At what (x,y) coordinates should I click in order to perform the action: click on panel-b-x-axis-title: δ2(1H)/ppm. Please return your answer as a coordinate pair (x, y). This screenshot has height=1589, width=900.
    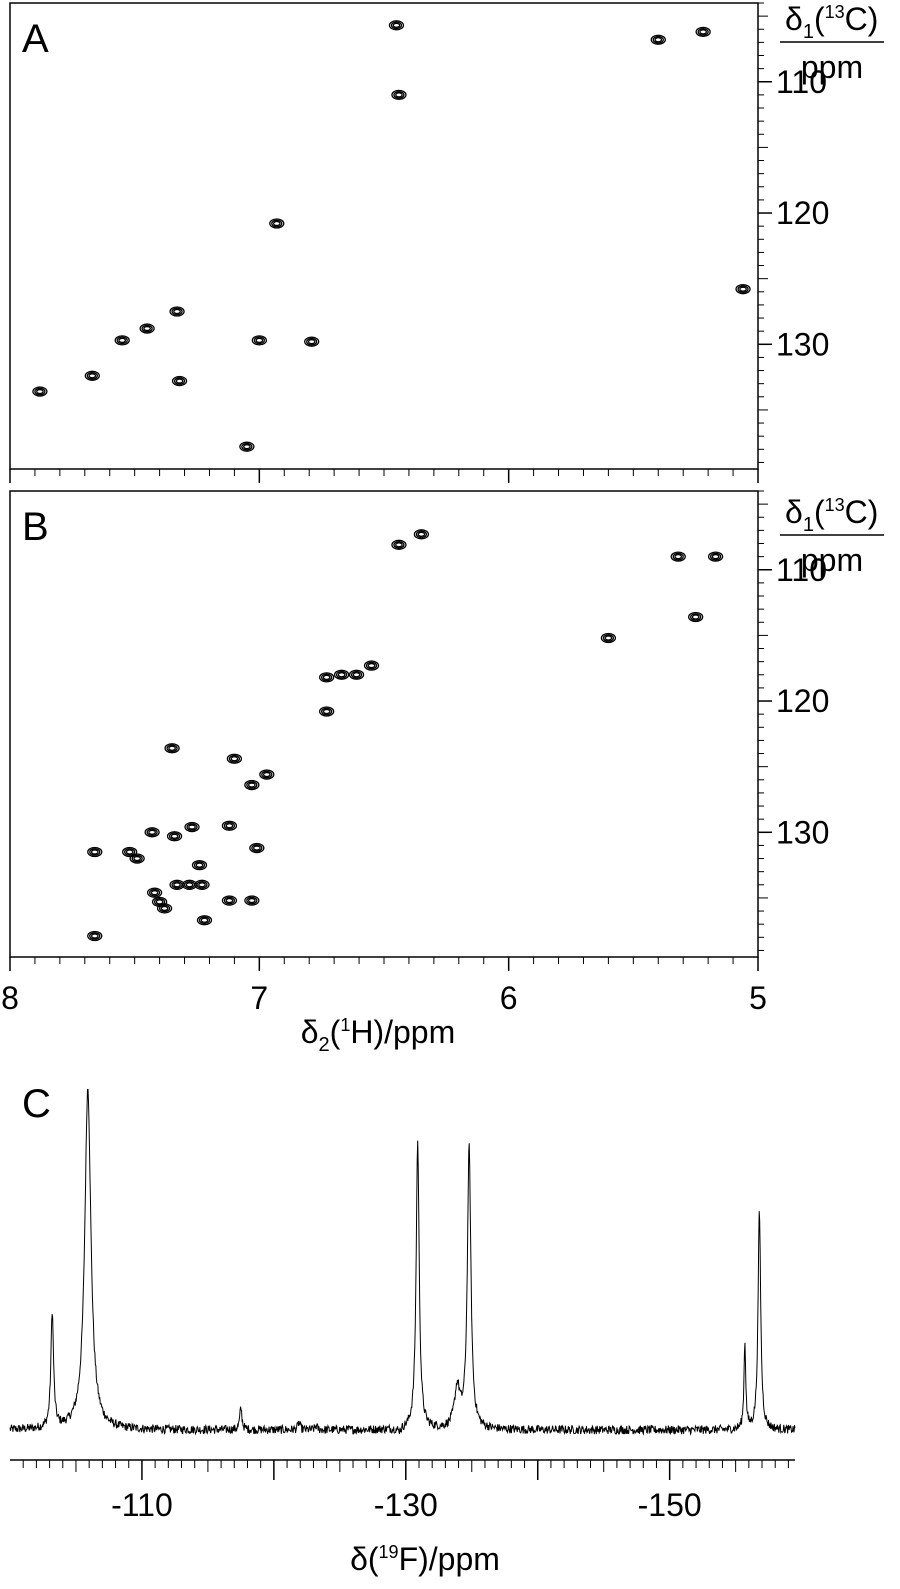
    Looking at the image, I should click on (378, 1035).